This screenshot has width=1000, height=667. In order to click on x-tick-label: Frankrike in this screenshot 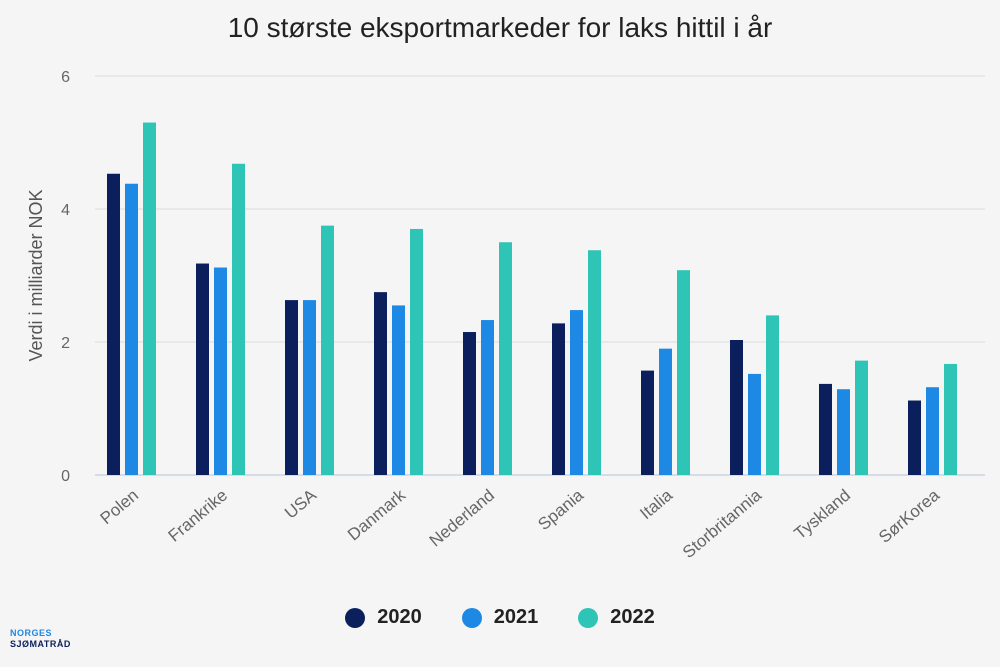, I will do `click(198, 516)`.